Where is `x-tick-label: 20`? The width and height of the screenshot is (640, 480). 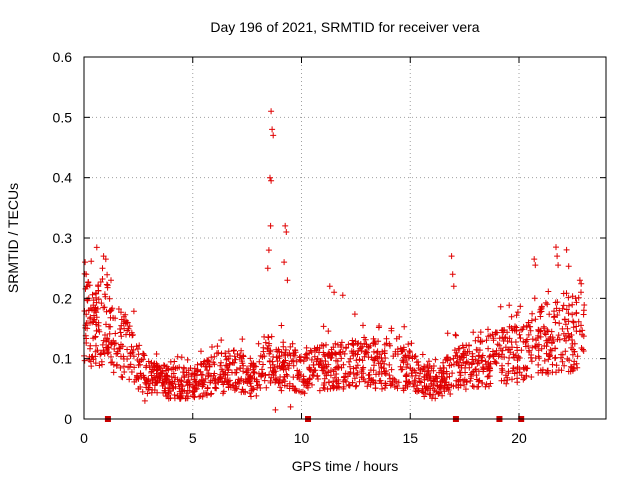
x-tick-label: 20 is located at coordinates (519, 438).